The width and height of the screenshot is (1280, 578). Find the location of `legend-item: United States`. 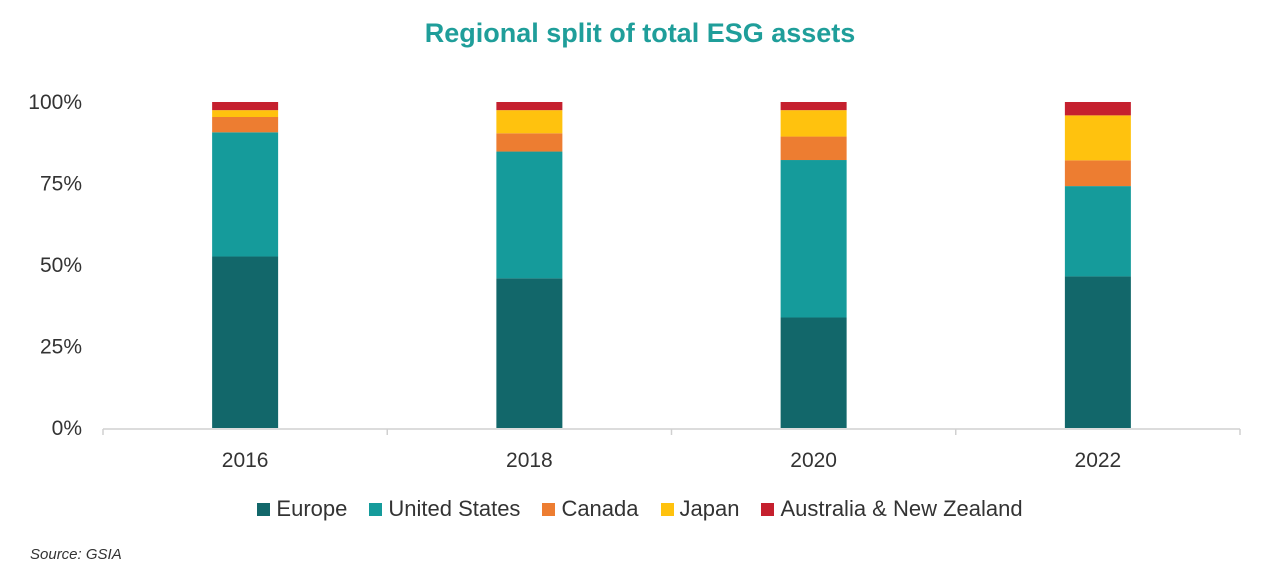

legend-item: United States is located at coordinates (444, 509).